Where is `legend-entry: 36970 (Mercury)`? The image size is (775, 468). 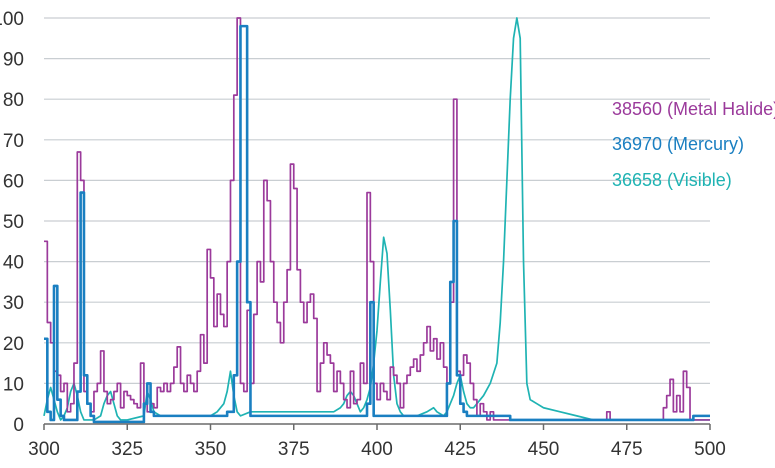
legend-entry: 36970 (Mercury) is located at coordinates (678, 144).